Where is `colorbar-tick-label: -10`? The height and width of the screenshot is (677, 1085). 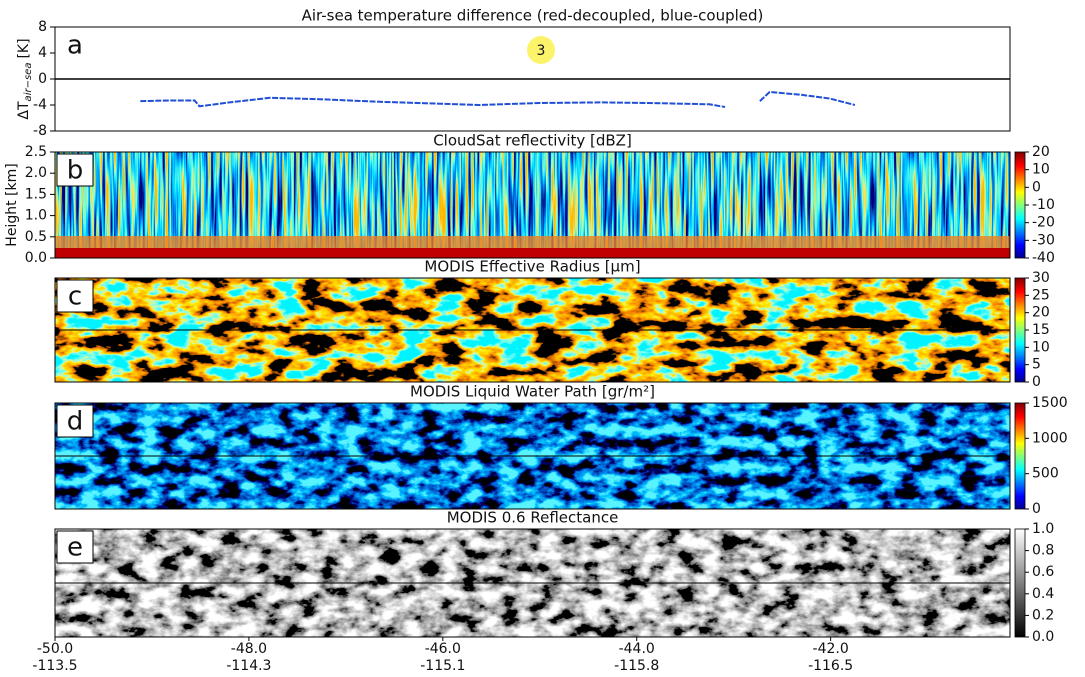
colorbar-tick-label: -10 is located at coordinates (1043, 205).